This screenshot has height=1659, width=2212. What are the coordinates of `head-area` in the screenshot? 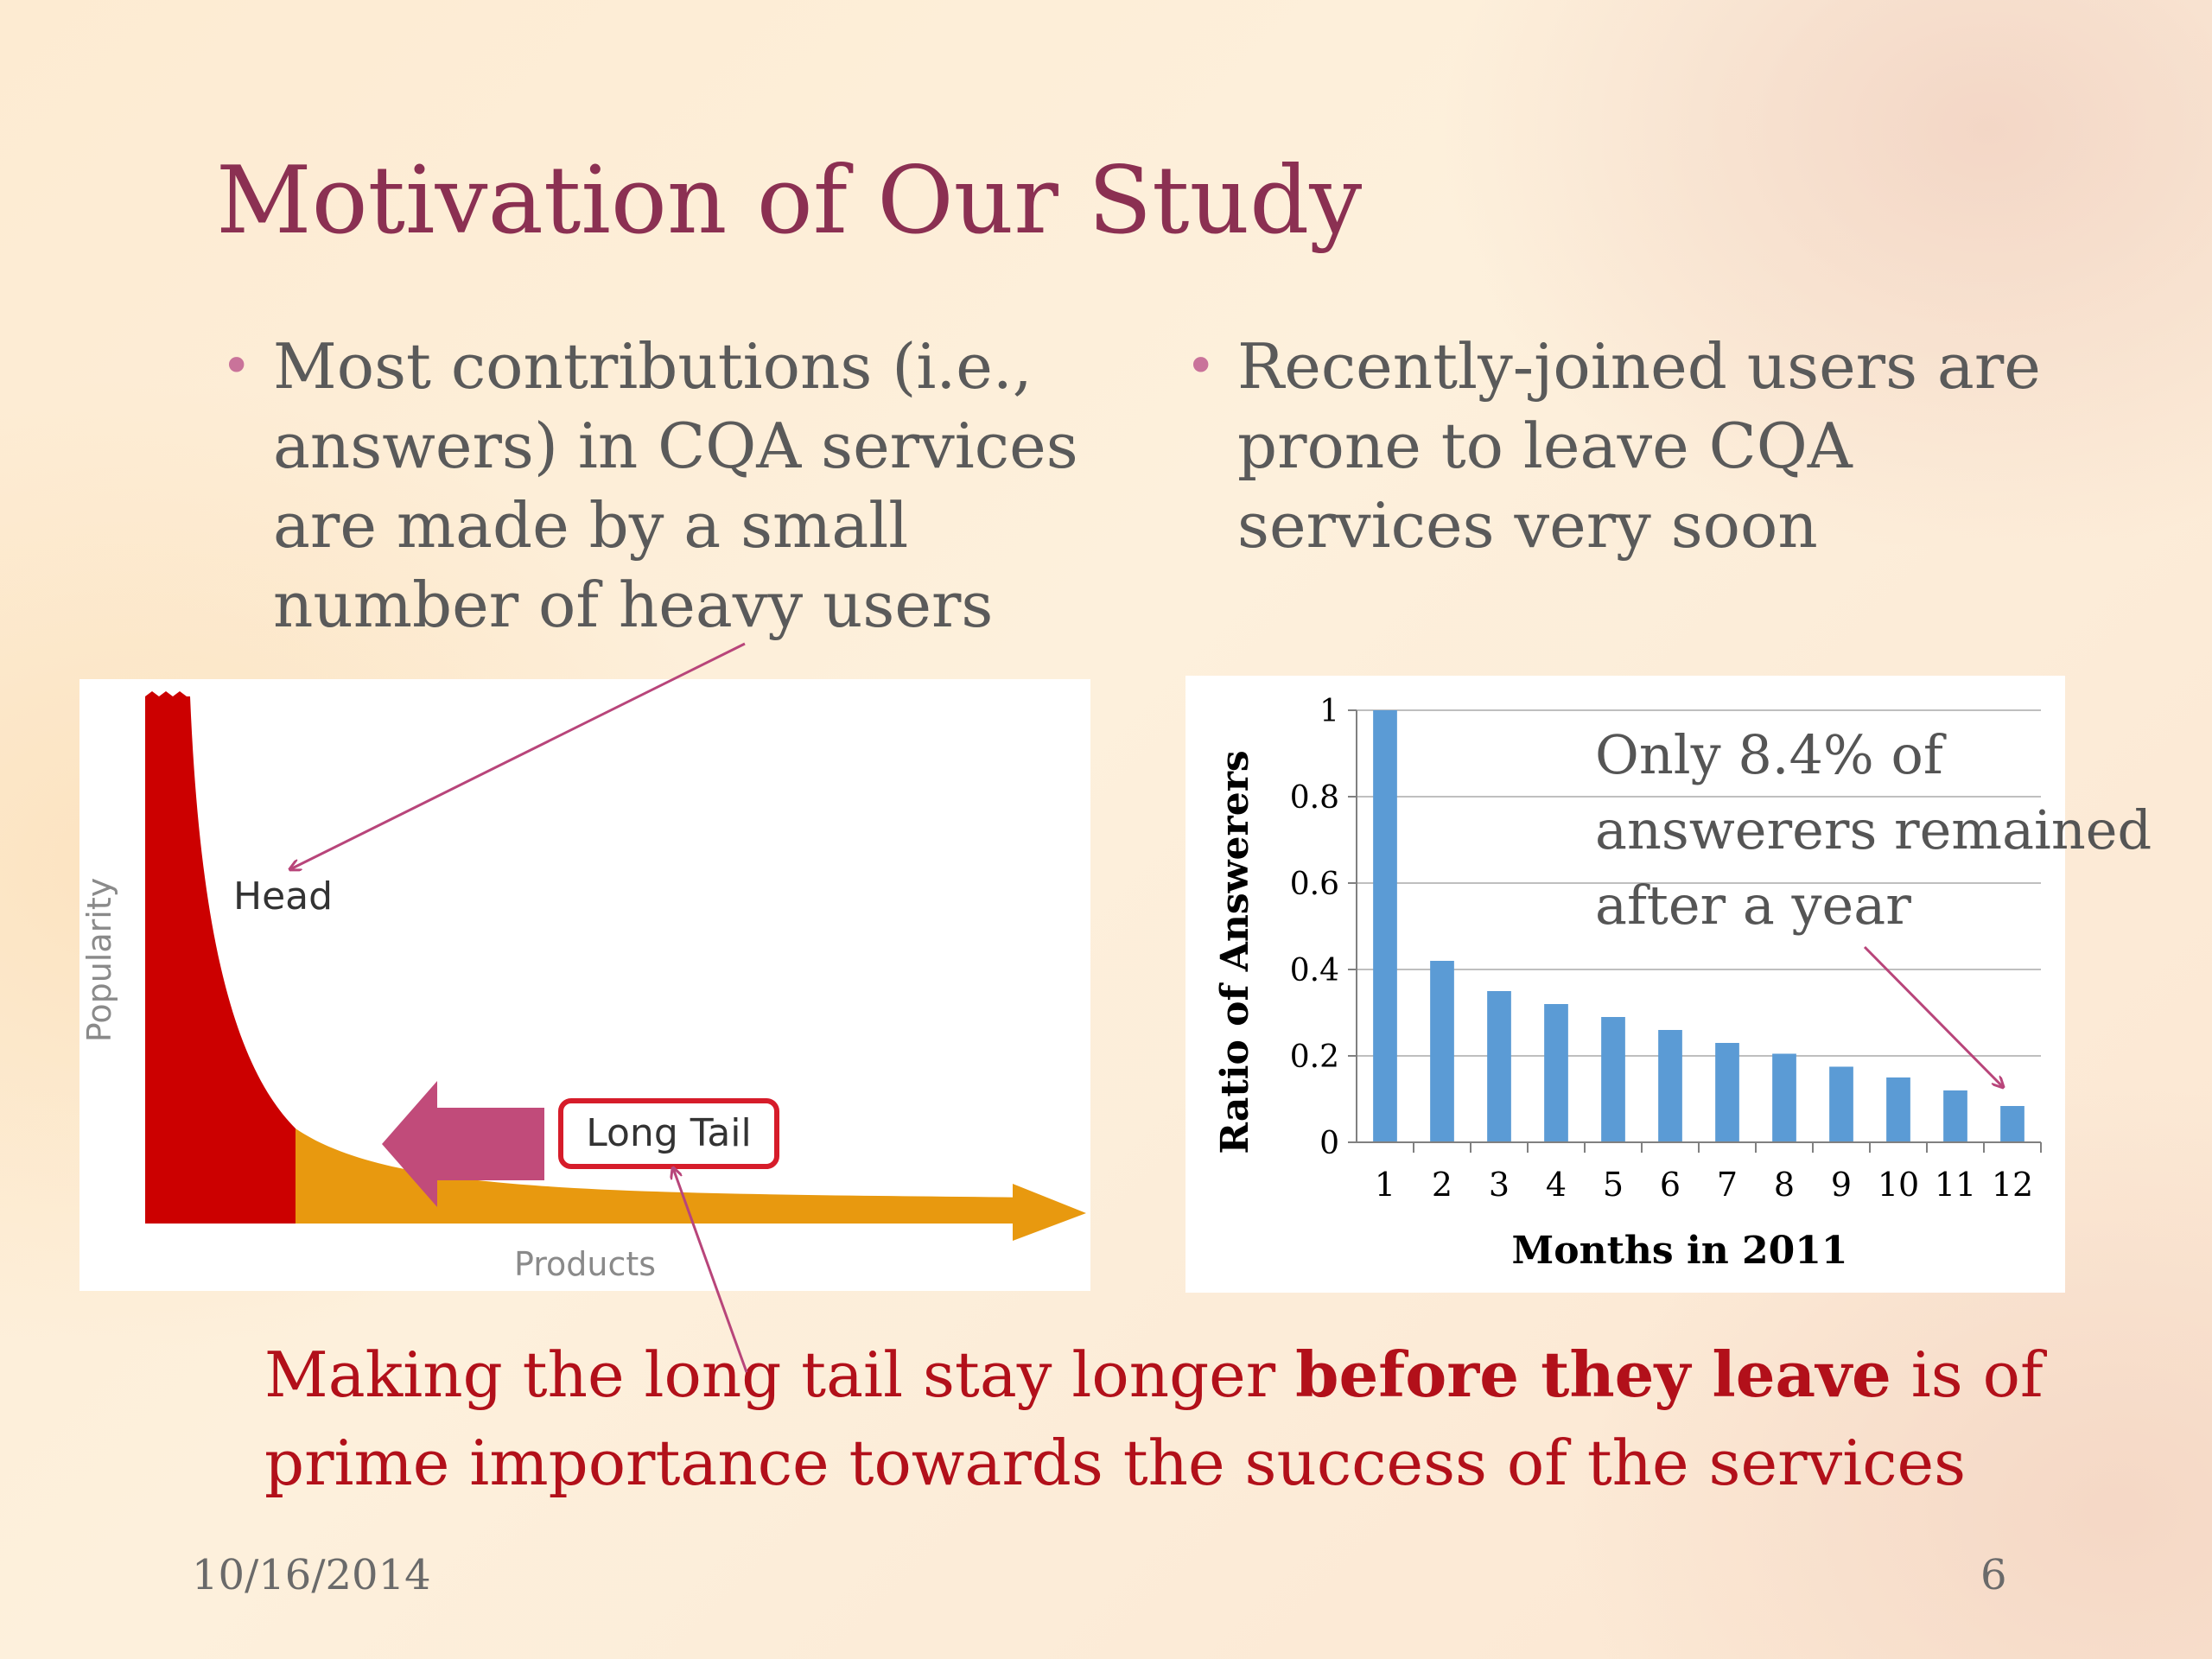 It's located at (220, 957).